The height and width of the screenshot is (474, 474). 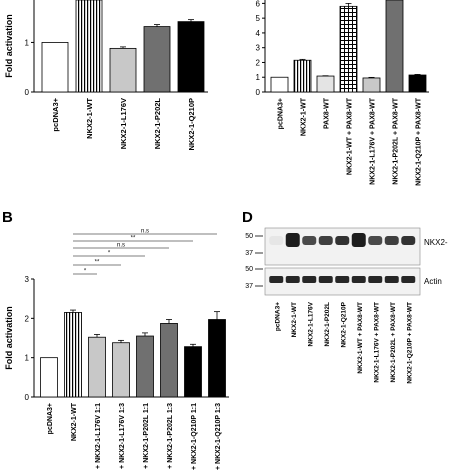 What do you see at coordinates (396, 140) in the screenshot?
I see `category-label: NKX2-1-P202L + PAX8-WT` at bounding box center [396, 140].